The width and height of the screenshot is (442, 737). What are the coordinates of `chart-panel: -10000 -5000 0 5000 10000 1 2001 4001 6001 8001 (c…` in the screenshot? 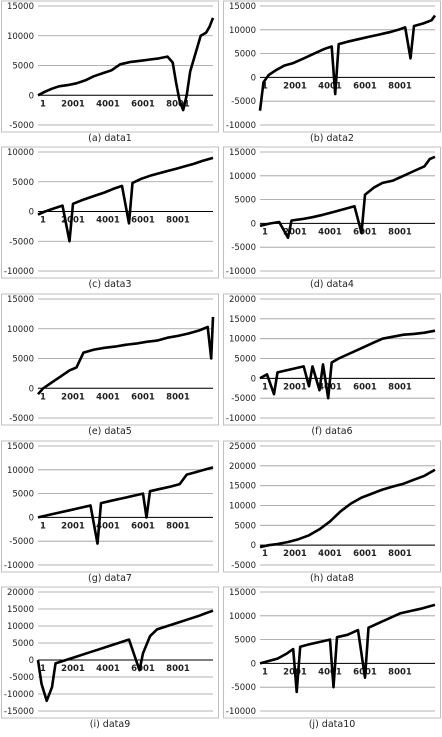 It's located at (110, 218).